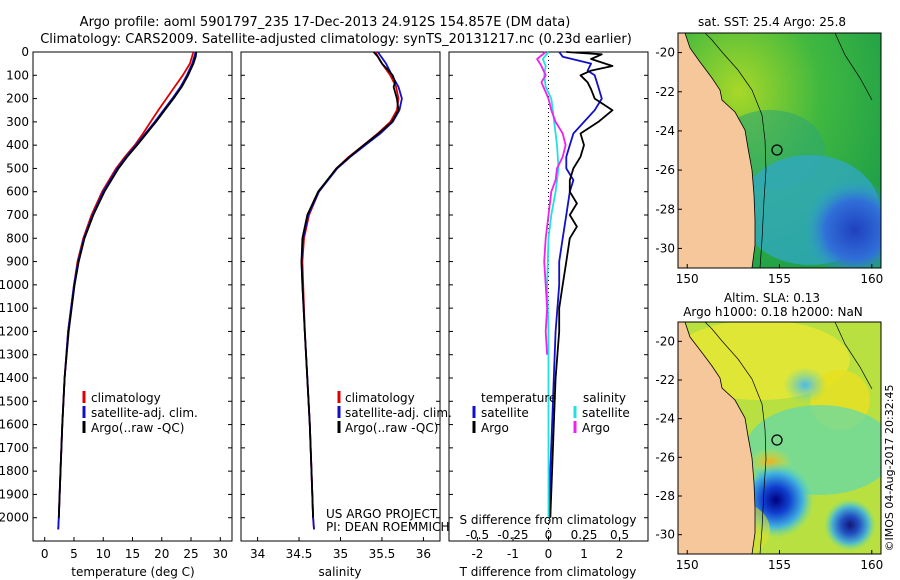 This screenshot has height=580, width=900. I want to click on x-tick-label: -2, so click(477, 554).